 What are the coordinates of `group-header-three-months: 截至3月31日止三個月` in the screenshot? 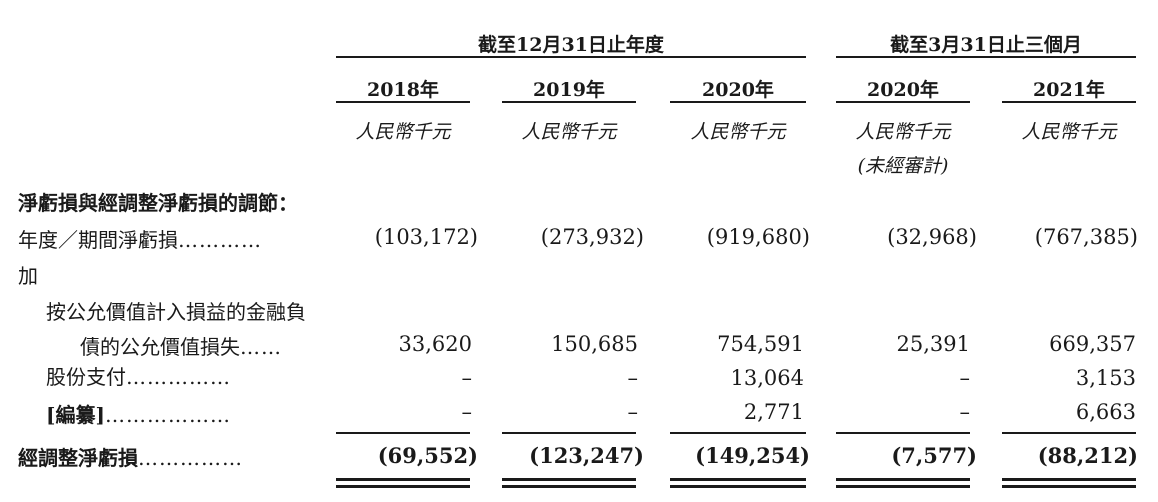 It's located at (986, 45).